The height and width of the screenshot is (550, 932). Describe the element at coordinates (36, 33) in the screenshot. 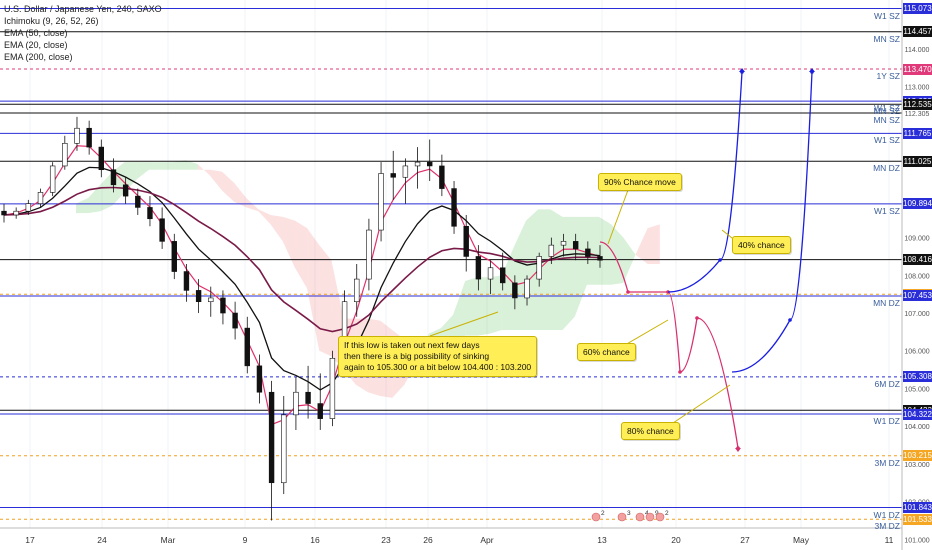

I see `indicator-ema50: EMA (50, close)` at that location.